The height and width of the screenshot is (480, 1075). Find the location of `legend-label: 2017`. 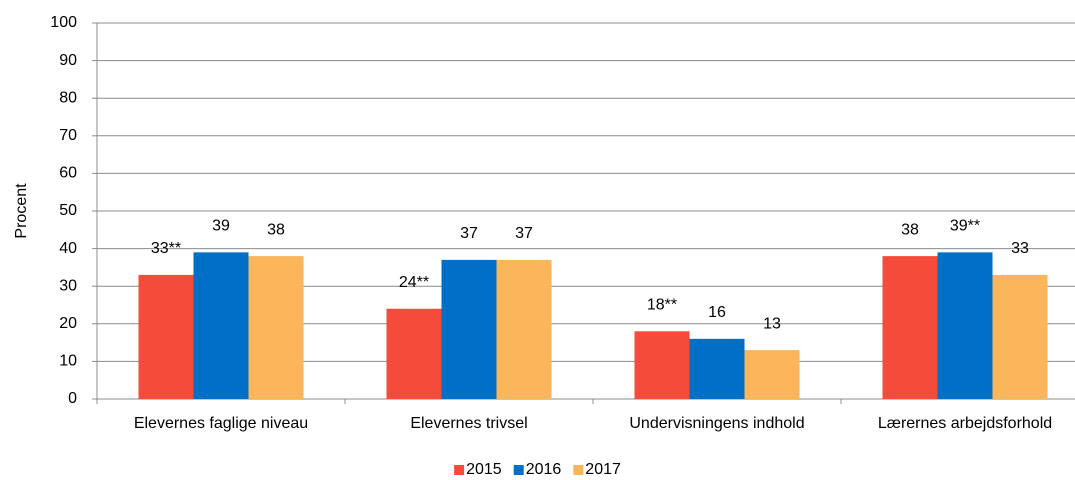

legend-label: 2017 is located at coordinates (603, 469).